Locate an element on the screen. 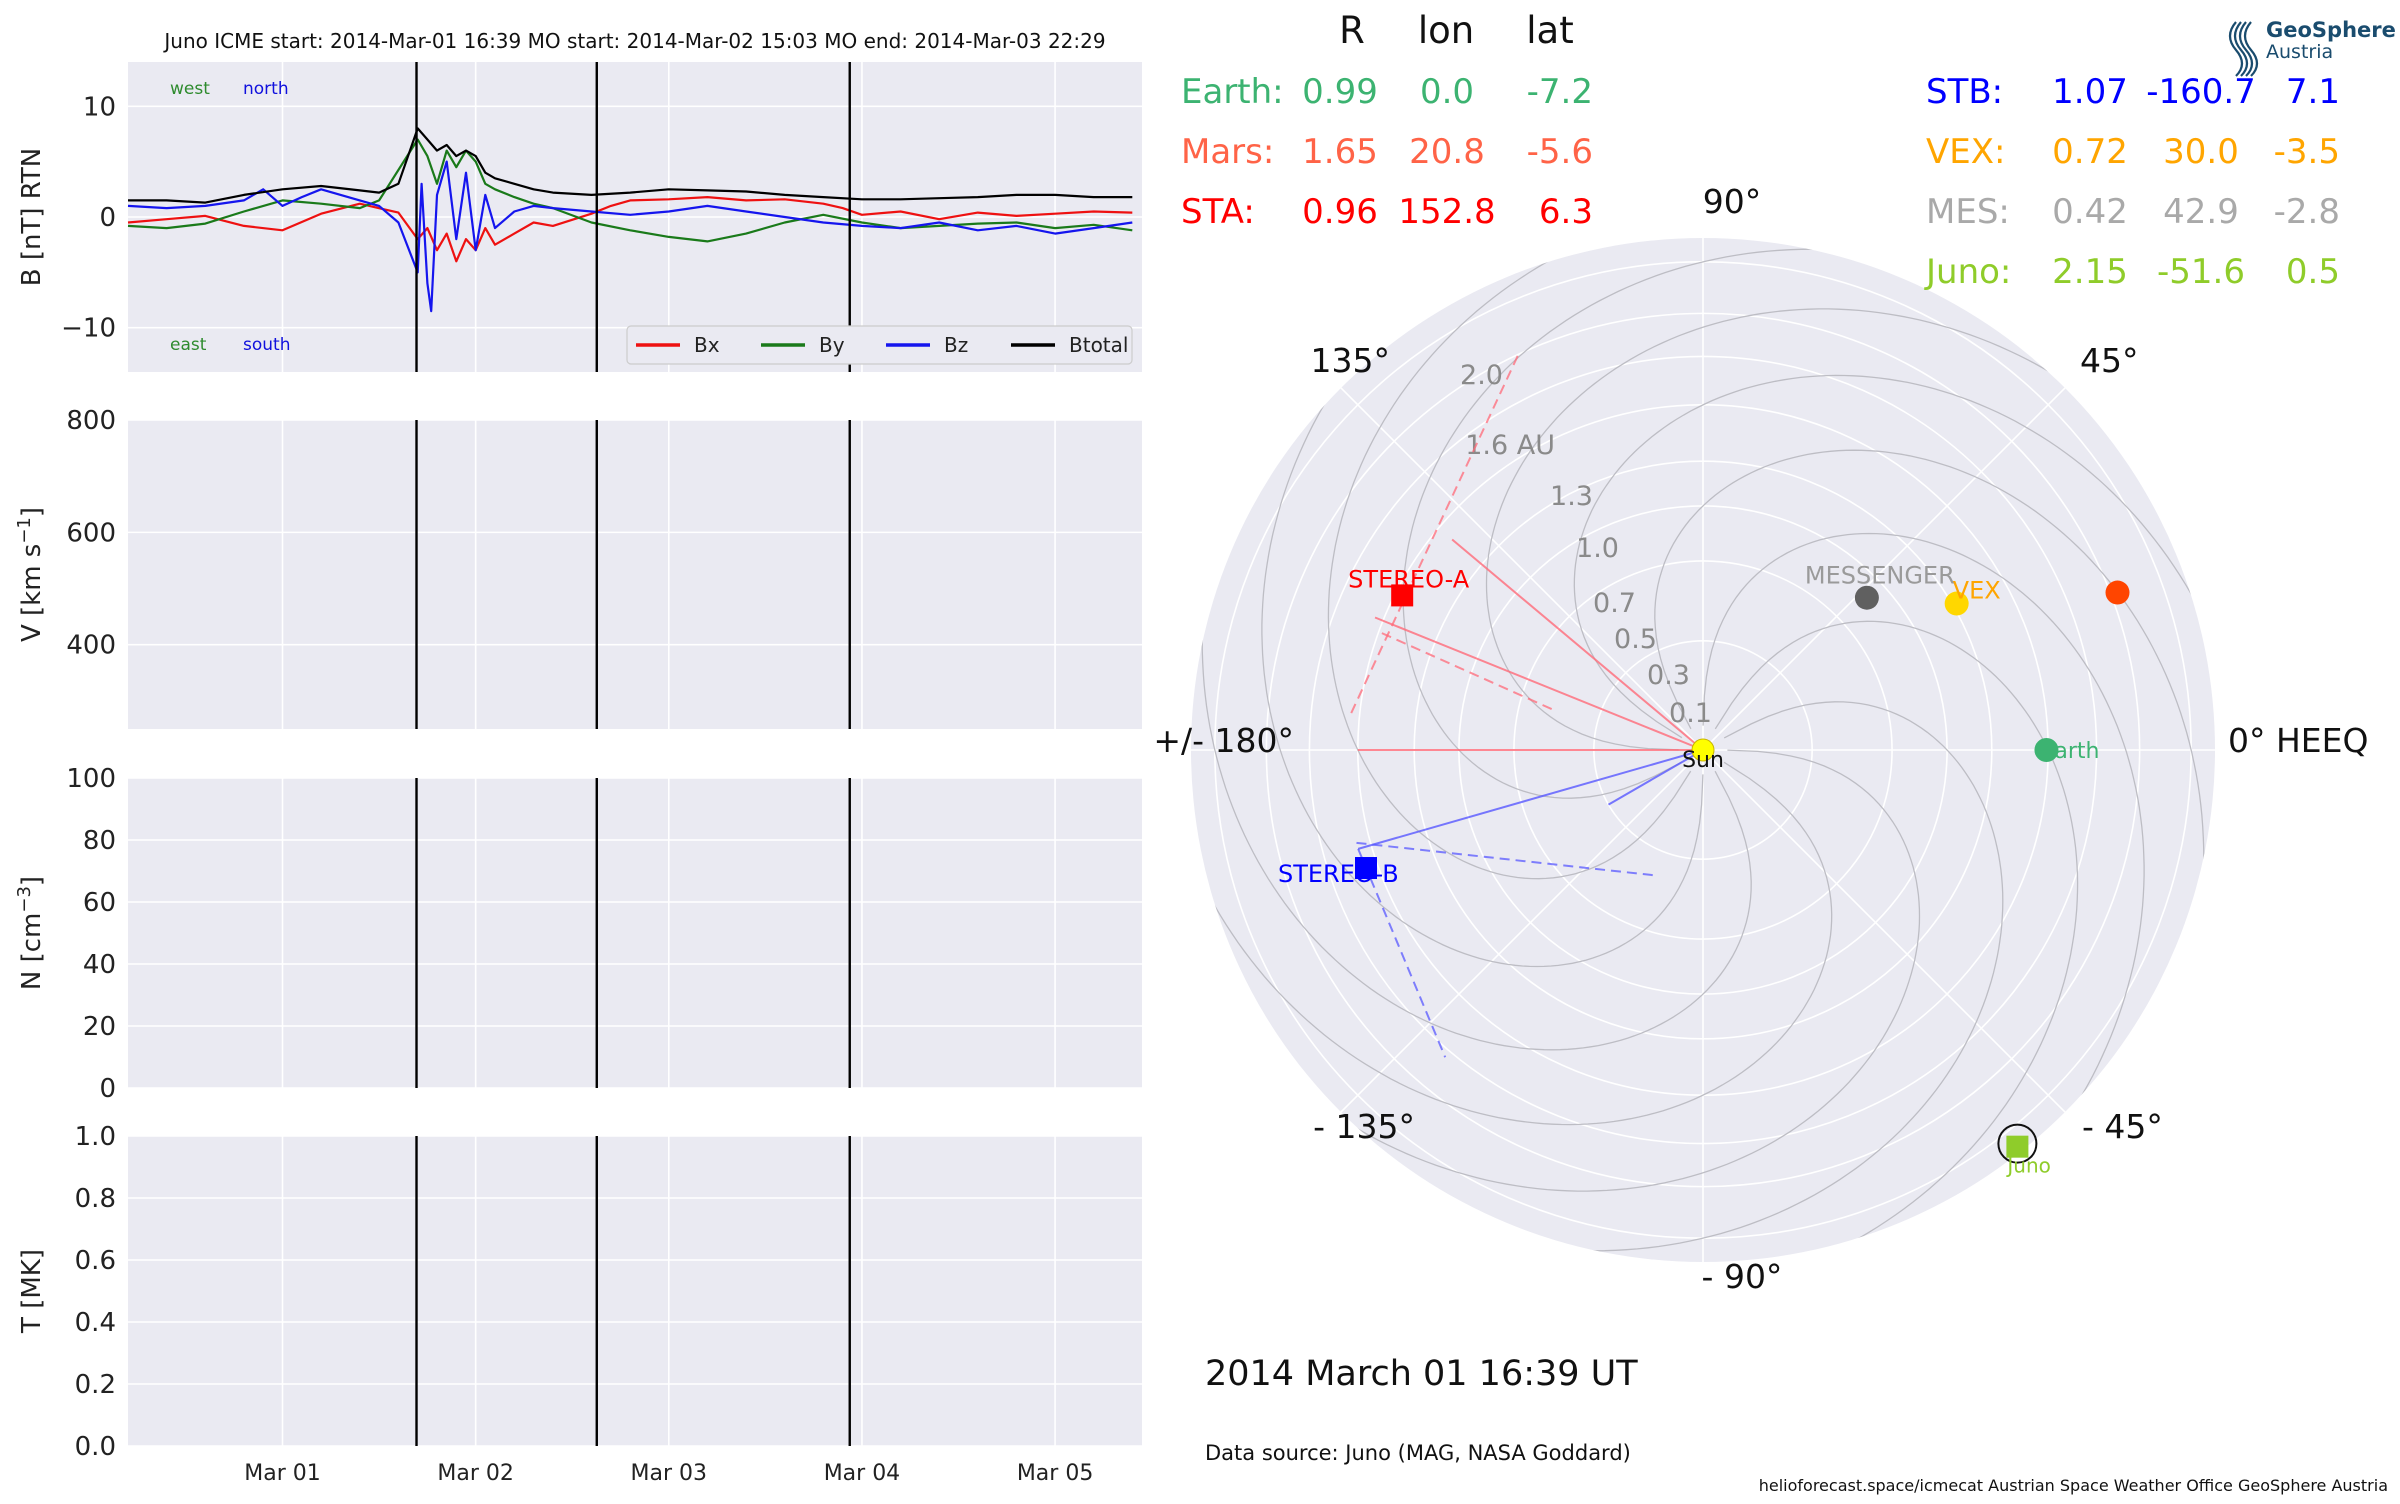  y-tick-label: 0.2 is located at coordinates (95, 1385).